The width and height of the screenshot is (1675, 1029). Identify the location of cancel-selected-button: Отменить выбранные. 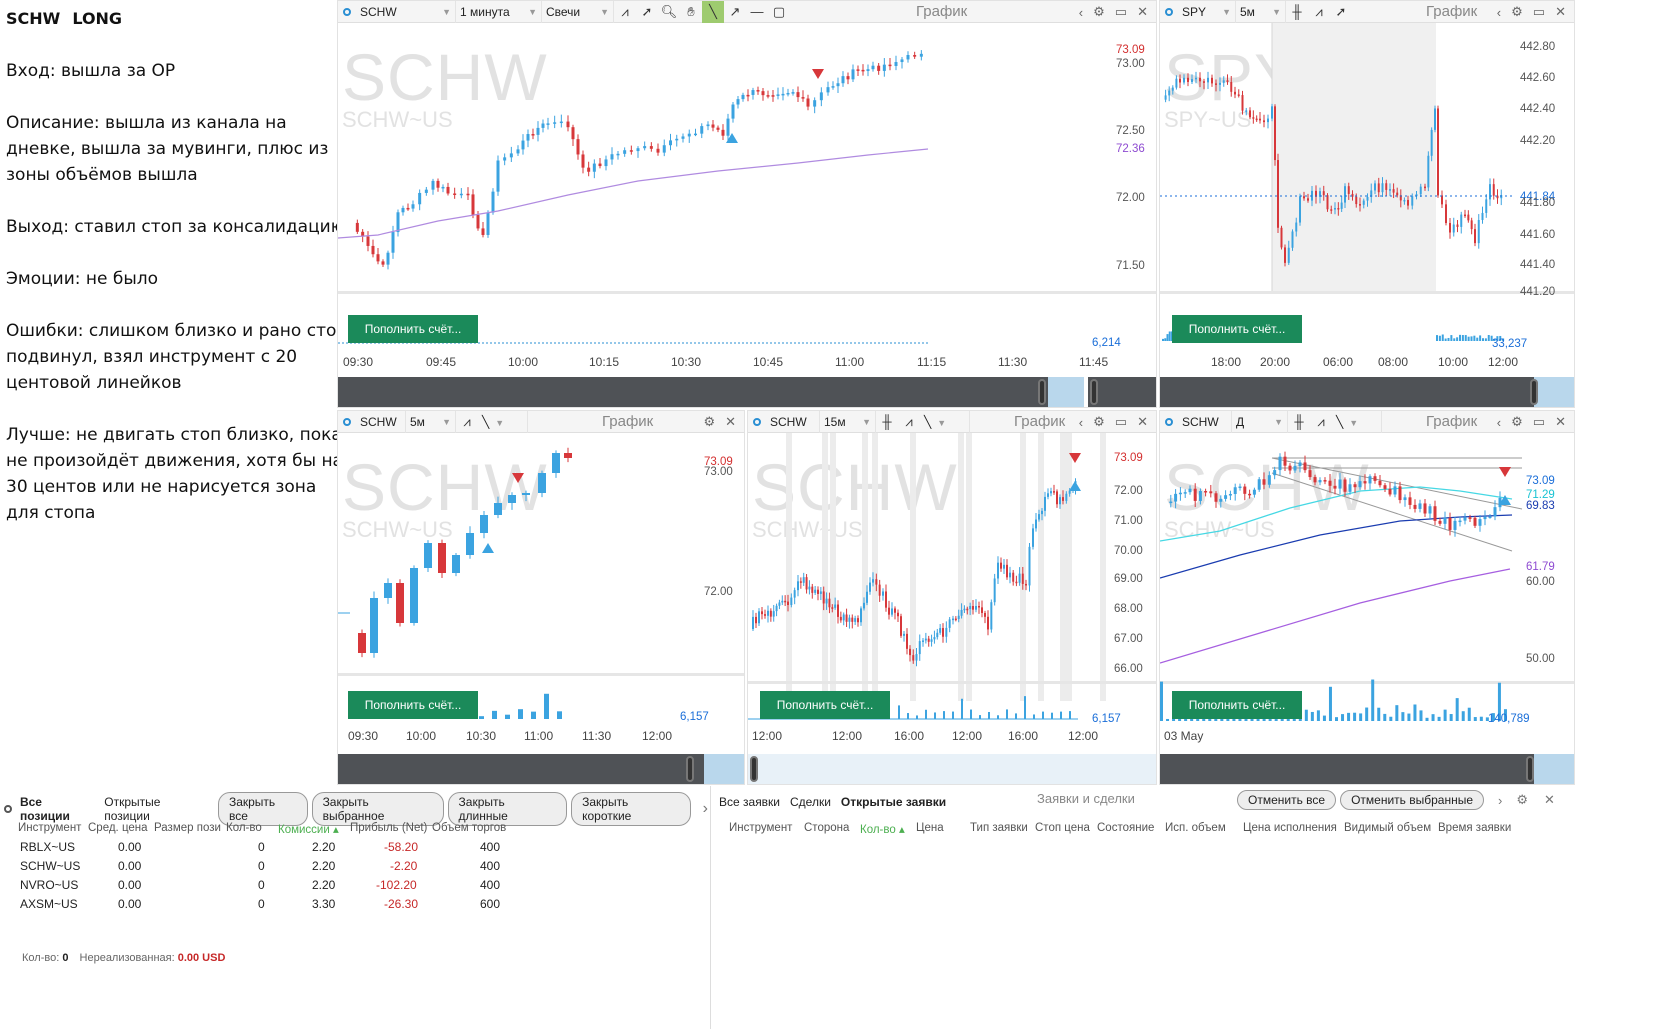
(1412, 800).